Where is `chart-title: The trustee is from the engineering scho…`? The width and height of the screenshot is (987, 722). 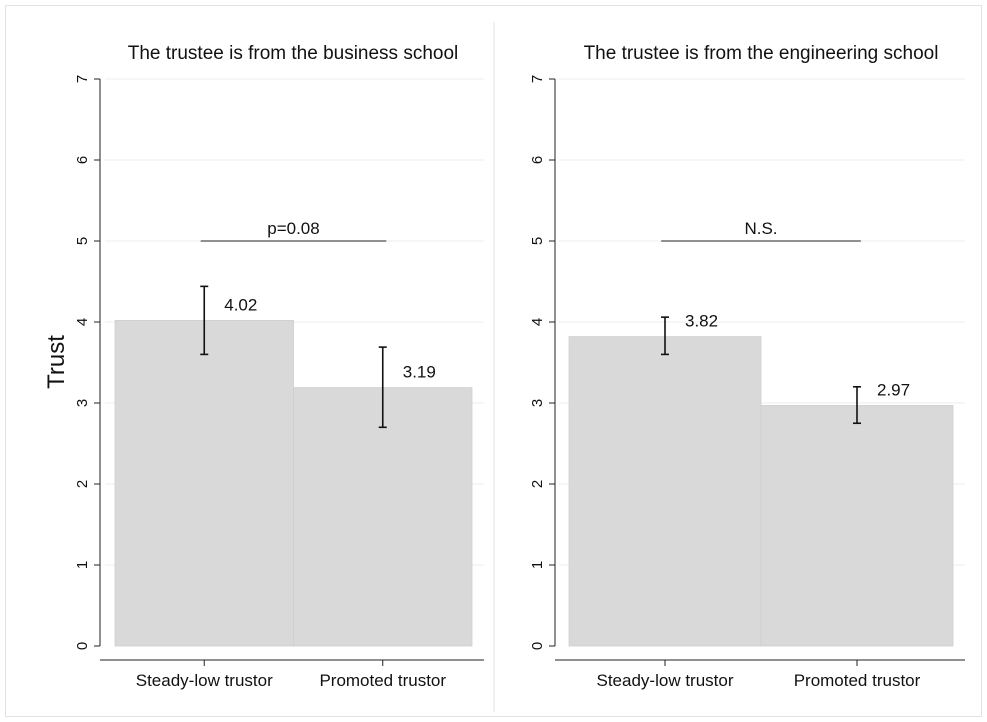
chart-title: The trustee is from the engineering scho… is located at coordinates (761, 53).